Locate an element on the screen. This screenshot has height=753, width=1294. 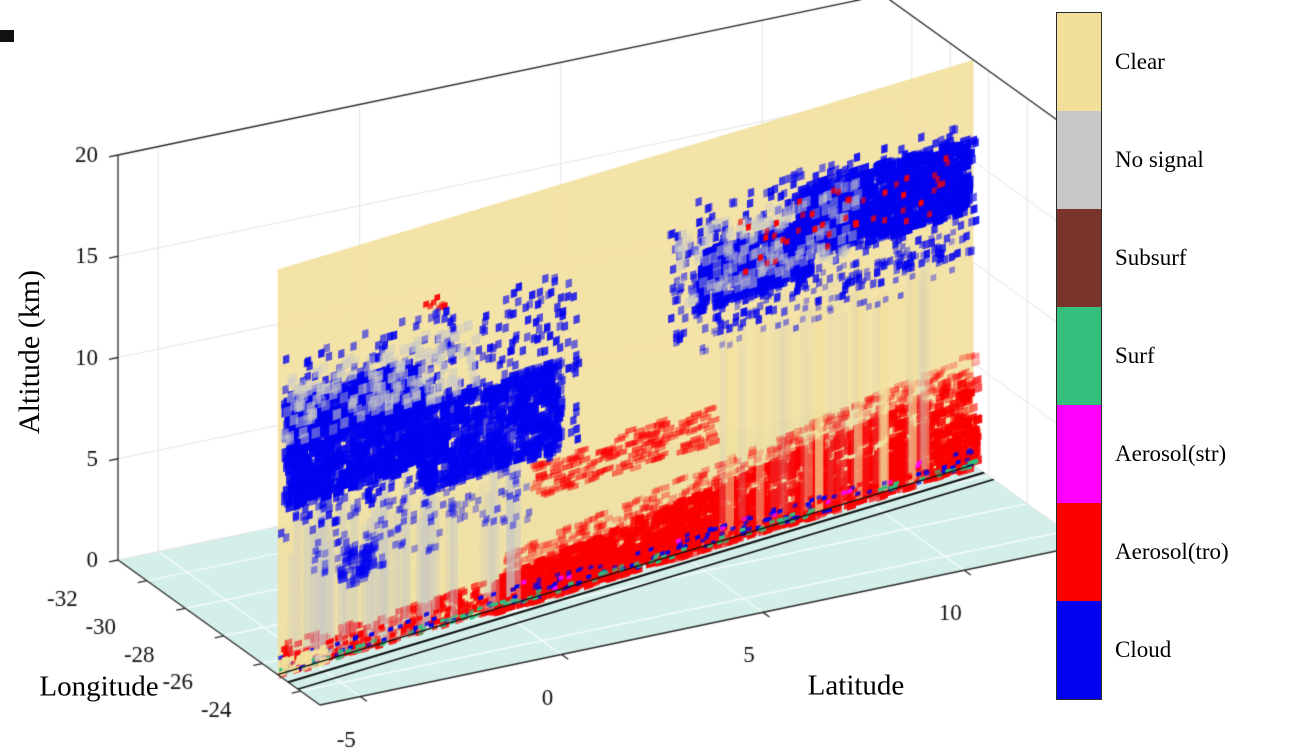
legend-label-aerosol-str: Aerosol(str) is located at coordinates (1171, 453).